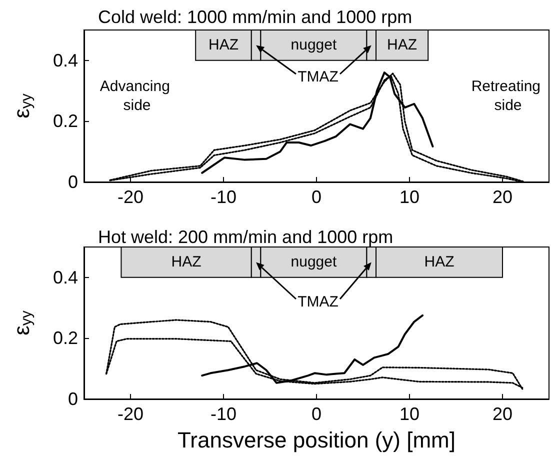 This screenshot has width=551, height=461. What do you see at coordinates (246, 237) in the screenshot?
I see `chart-title: Hot weld: 200 mm/min and 1000 rpm` at bounding box center [246, 237].